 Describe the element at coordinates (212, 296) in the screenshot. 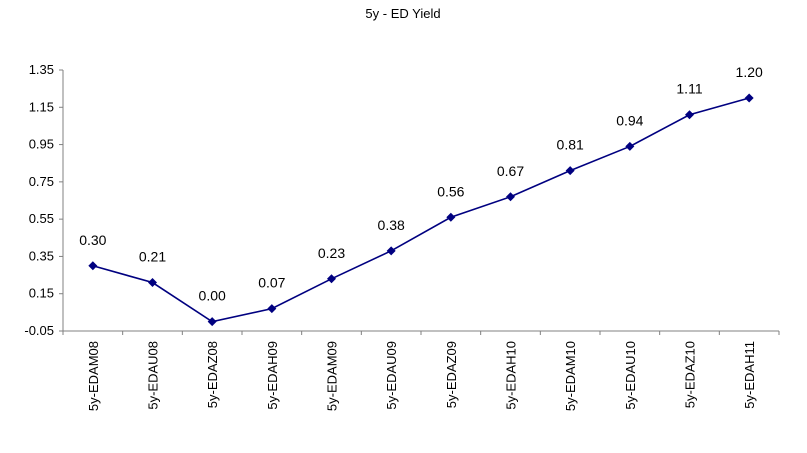

I see `data-label: 0.00` at that location.